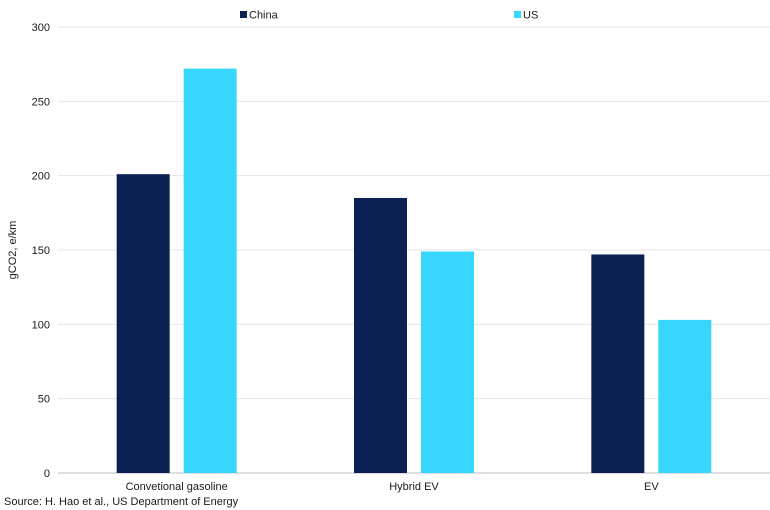  I want to click on legend-swatch-us, so click(517, 14).